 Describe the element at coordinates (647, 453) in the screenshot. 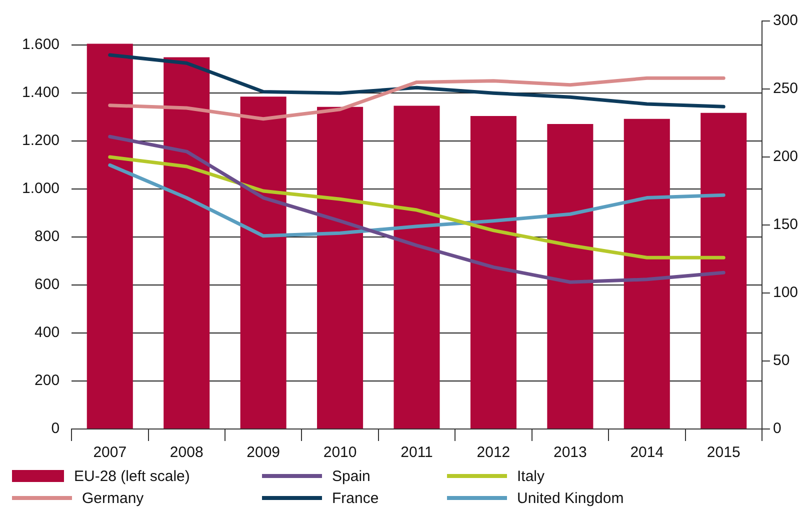

I see `x-tick-label: 2014` at that location.